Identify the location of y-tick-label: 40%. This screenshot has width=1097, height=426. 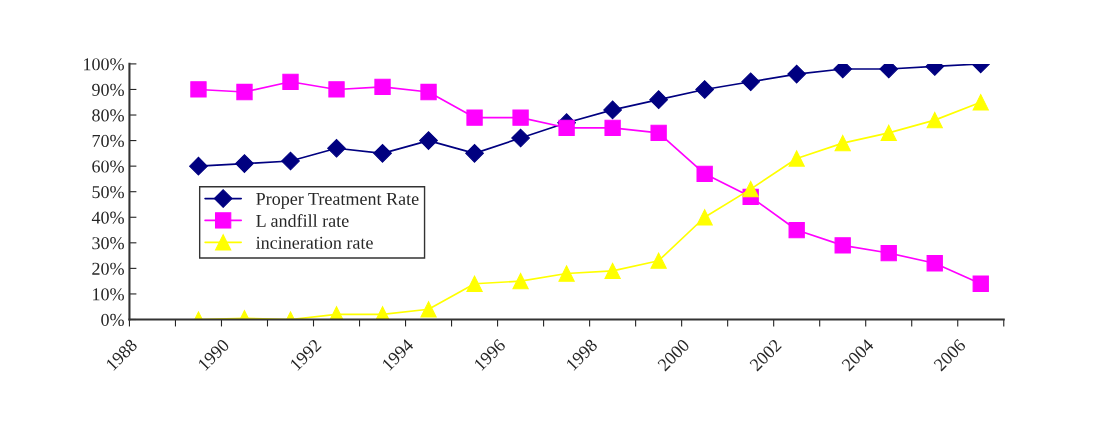
(107, 217).